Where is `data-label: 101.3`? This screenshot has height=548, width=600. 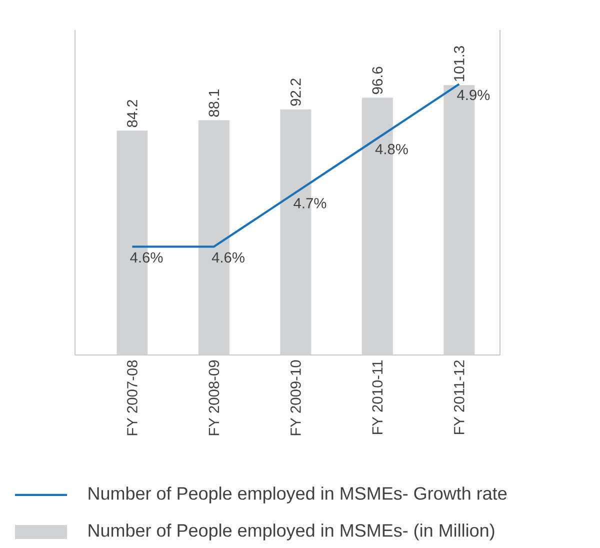
data-label: 101.3 is located at coordinates (459, 64).